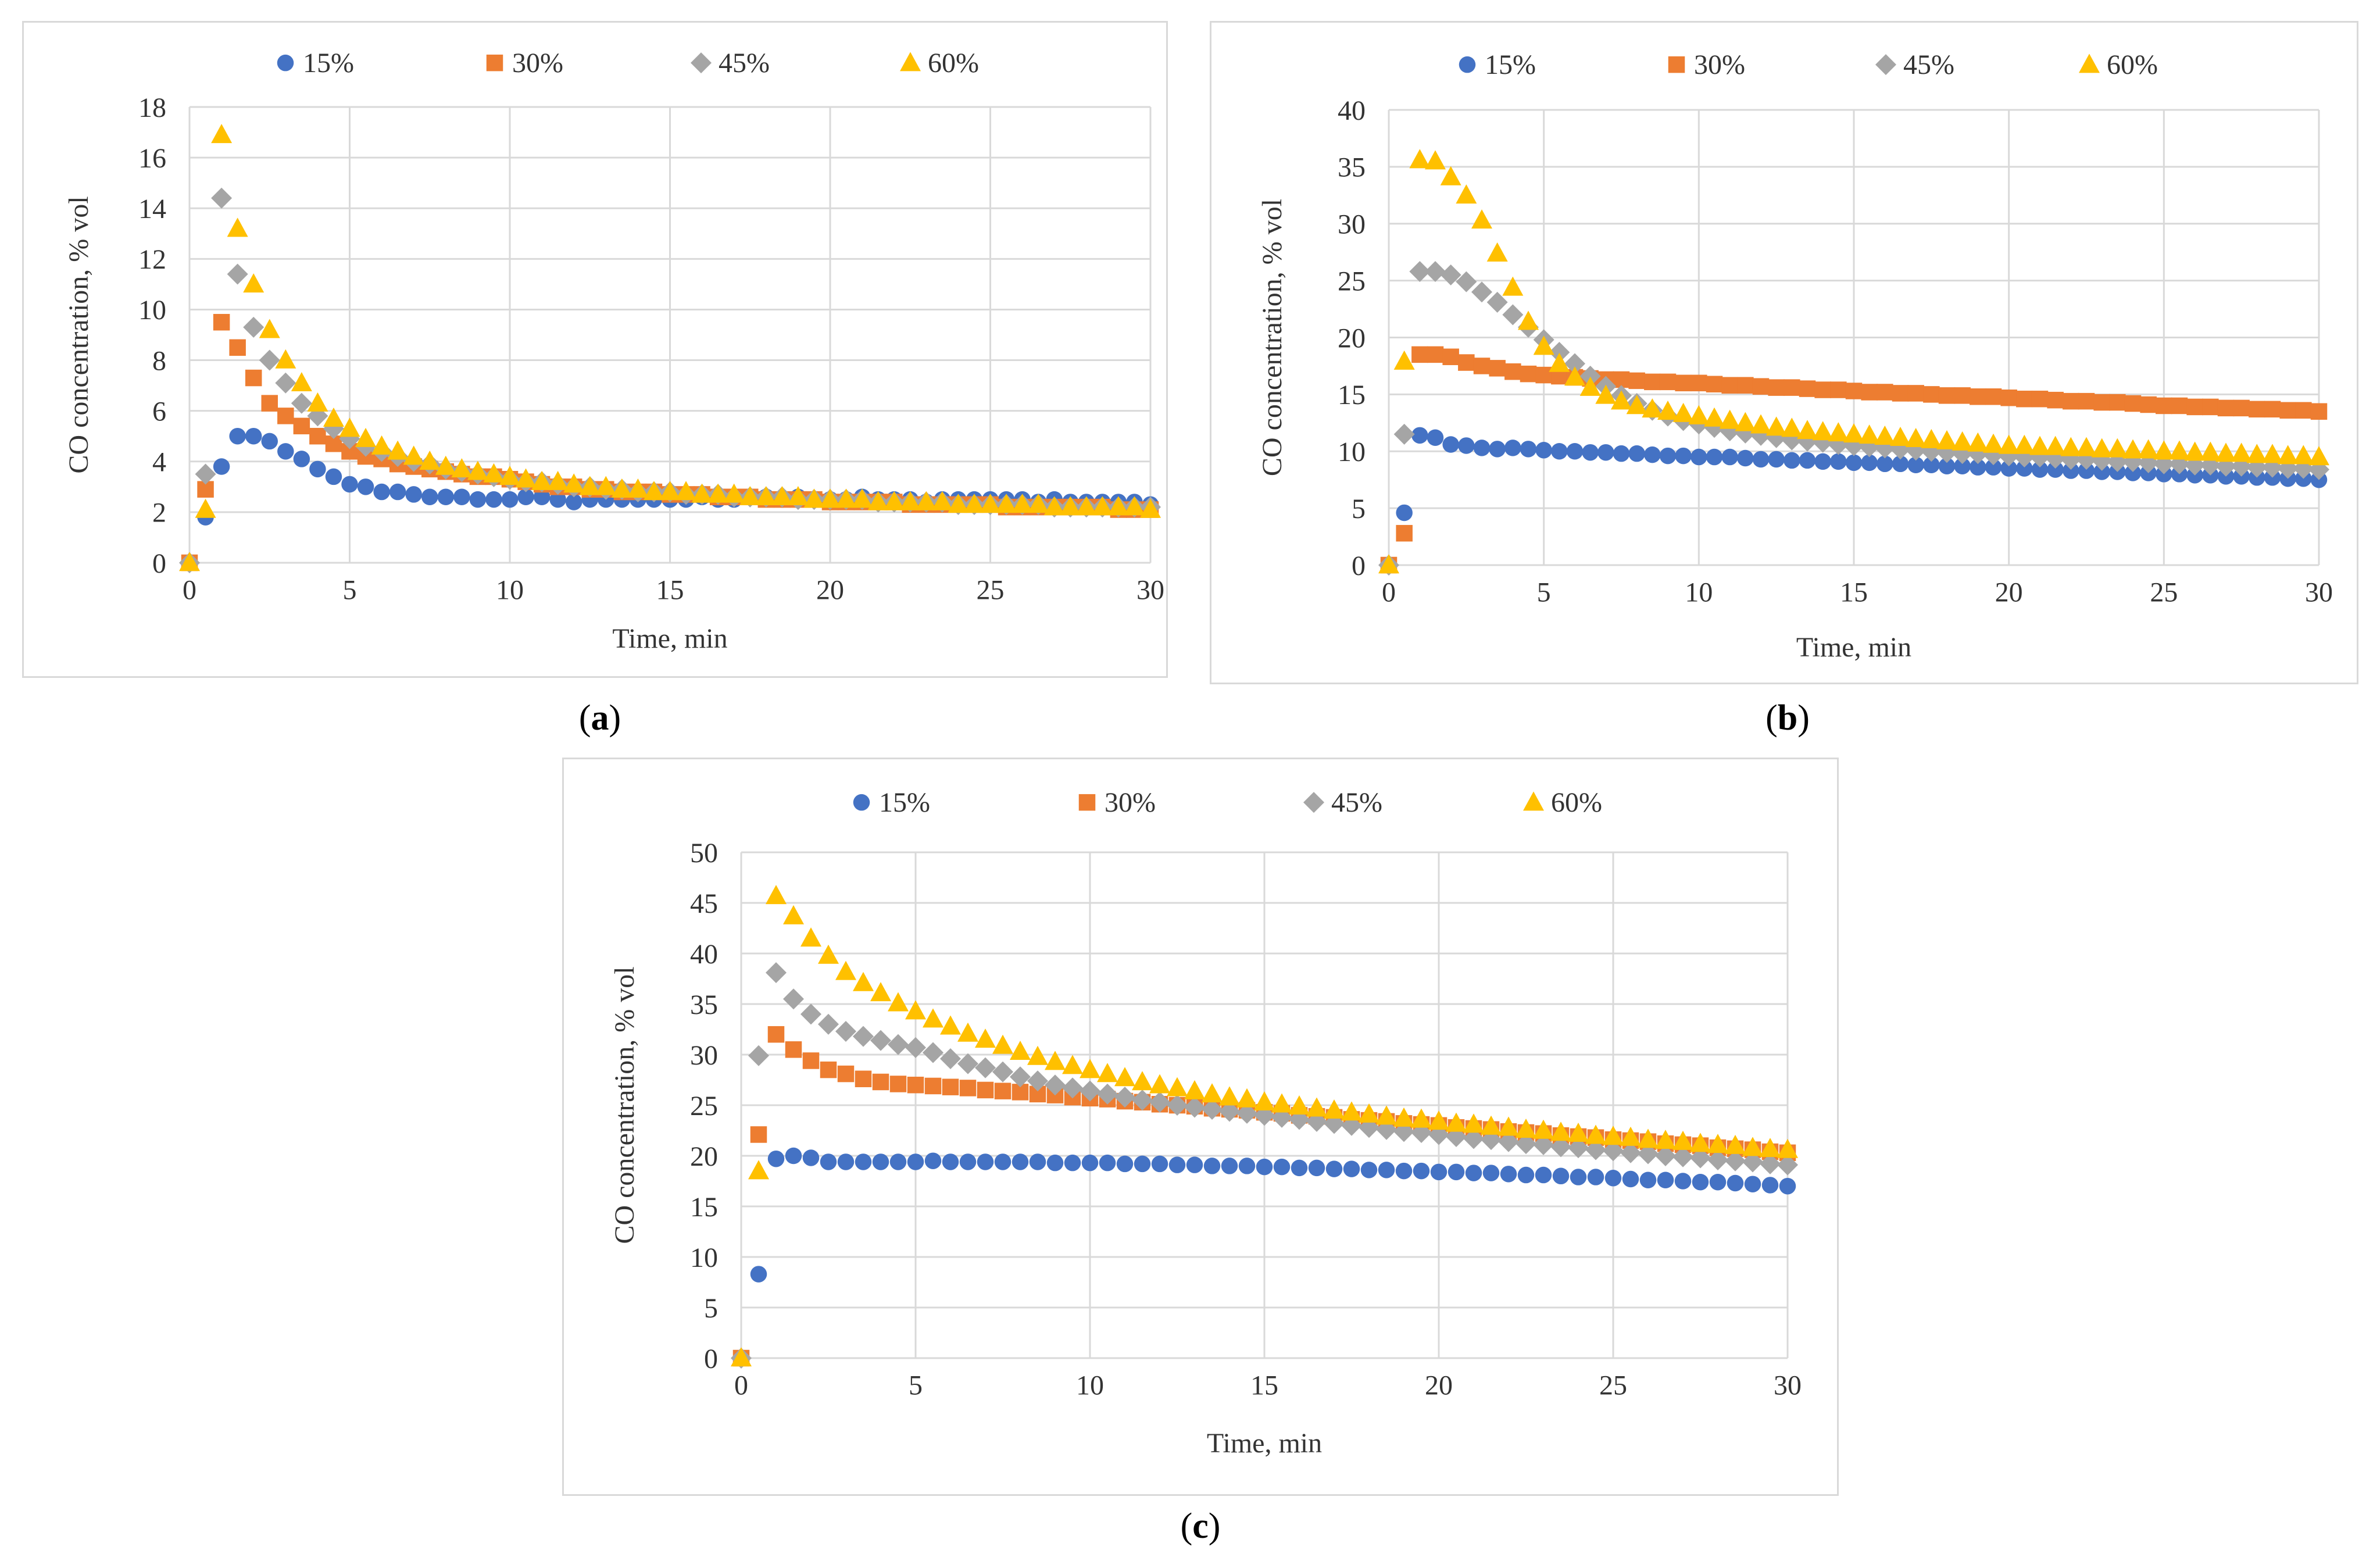  I want to click on y-tick-label: 0, so click(711, 1359).